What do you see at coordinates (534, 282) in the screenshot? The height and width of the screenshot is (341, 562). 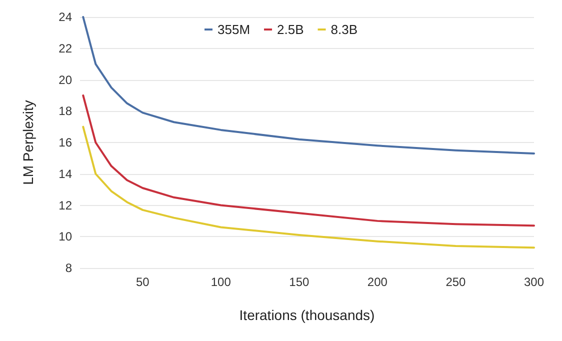 I see `x-tick-label: 300` at bounding box center [534, 282].